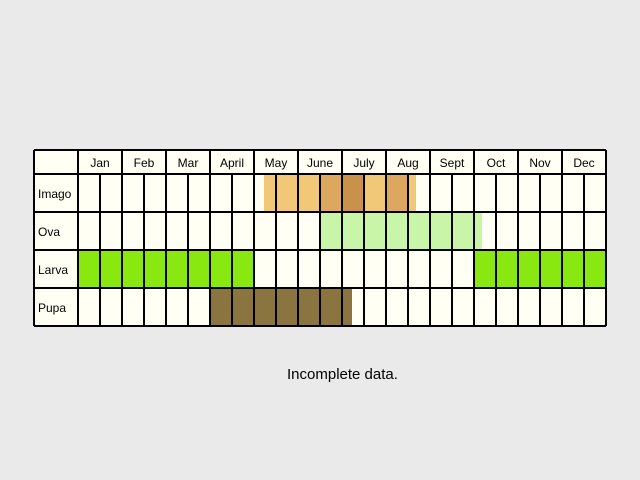 The height and width of the screenshot is (480, 640). Describe the element at coordinates (232, 163) in the screenshot. I see `month-header-april: April` at that location.